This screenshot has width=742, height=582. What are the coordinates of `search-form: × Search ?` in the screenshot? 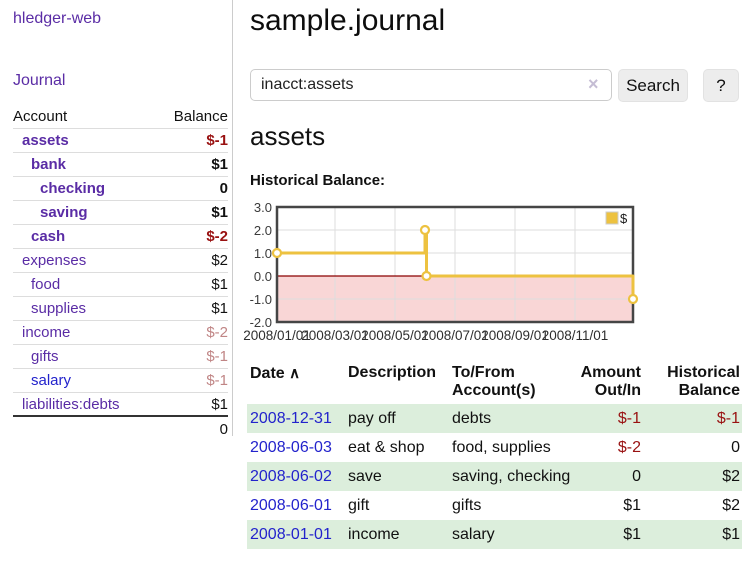 It's located at (496, 85).